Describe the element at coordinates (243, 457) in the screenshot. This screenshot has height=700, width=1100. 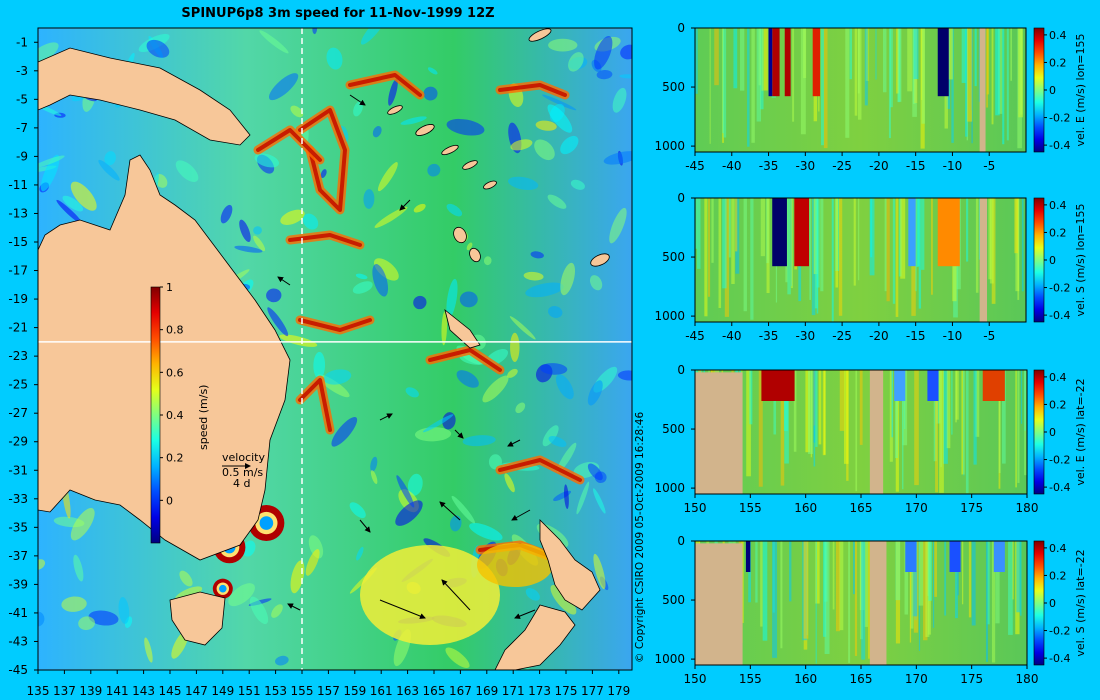
I see `vector-key-title: velocity` at that location.